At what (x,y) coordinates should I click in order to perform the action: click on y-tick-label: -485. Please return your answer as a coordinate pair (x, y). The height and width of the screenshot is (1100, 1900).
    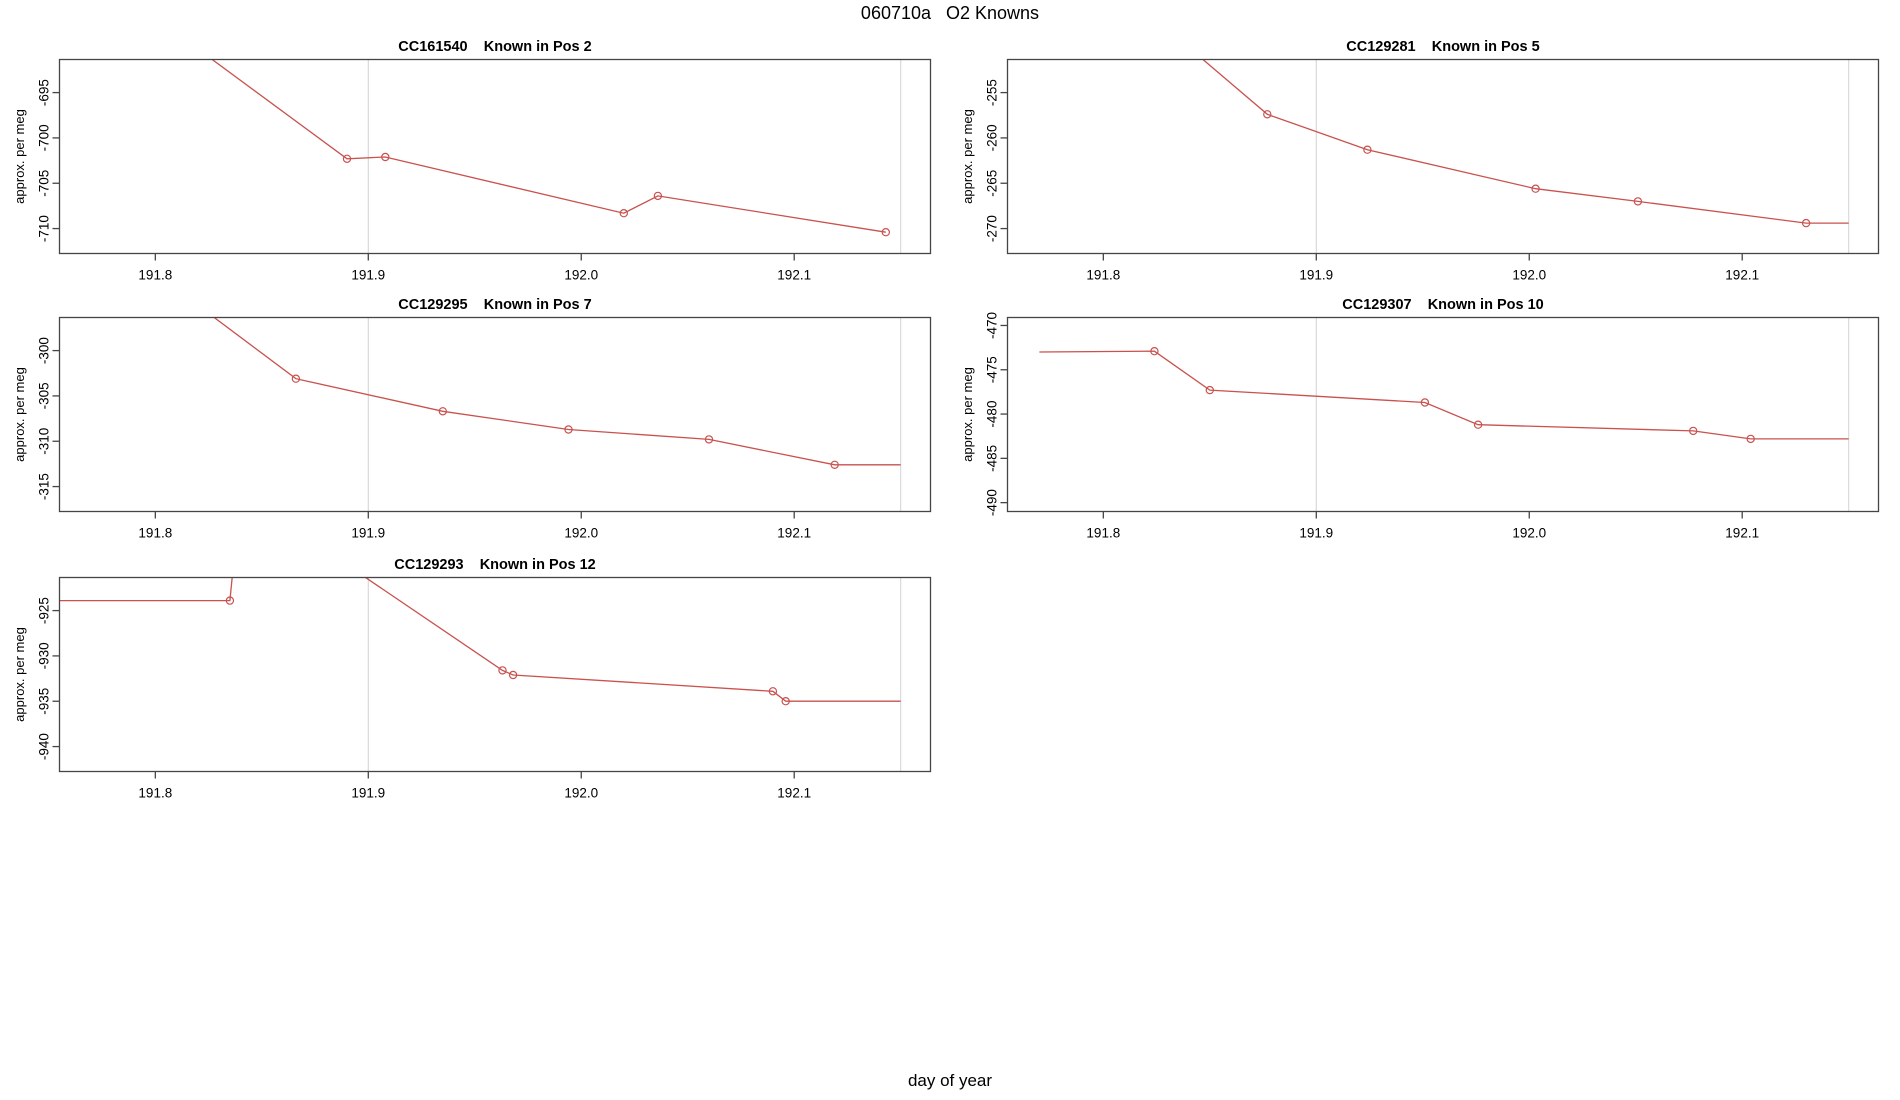
    Looking at the image, I should click on (992, 458).